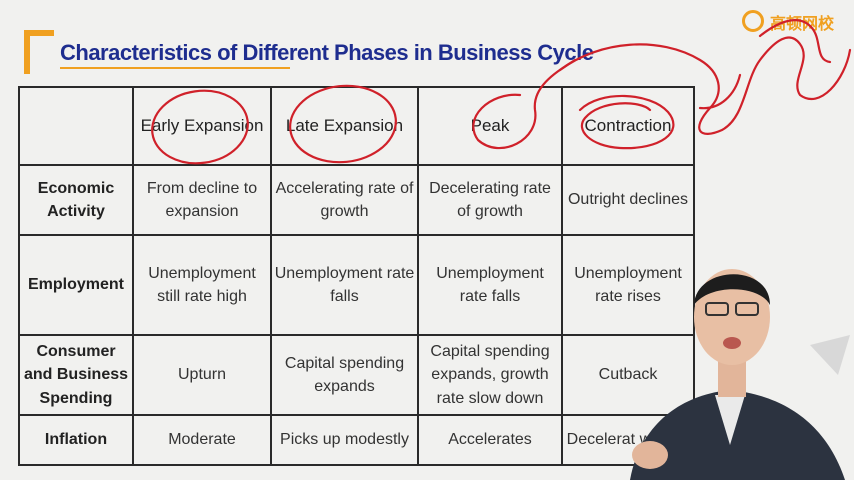 The image size is (854, 480). What do you see at coordinates (344, 440) in the screenshot?
I see `table-cell: Picks up modestly` at bounding box center [344, 440].